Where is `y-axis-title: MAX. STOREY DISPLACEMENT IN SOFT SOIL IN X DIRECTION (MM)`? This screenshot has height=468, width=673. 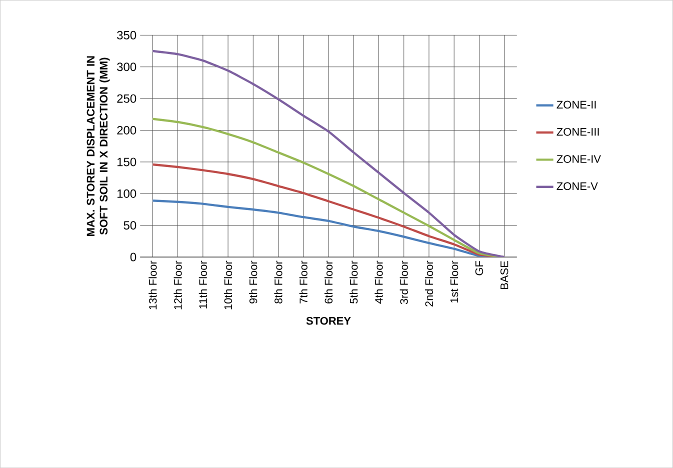 y-axis-title: MAX. STOREY DISPLACEMENT IN SOFT SOIL IN X DIRECTION (MM) is located at coordinates (98, 146).